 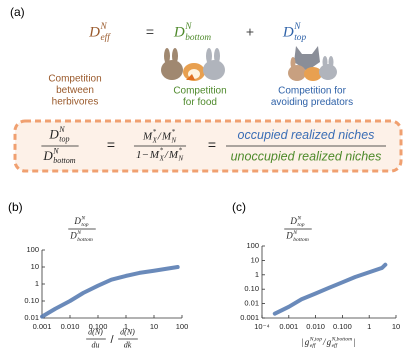 I want to click on y-tick-label: 0.001, so click(x=249, y=317).